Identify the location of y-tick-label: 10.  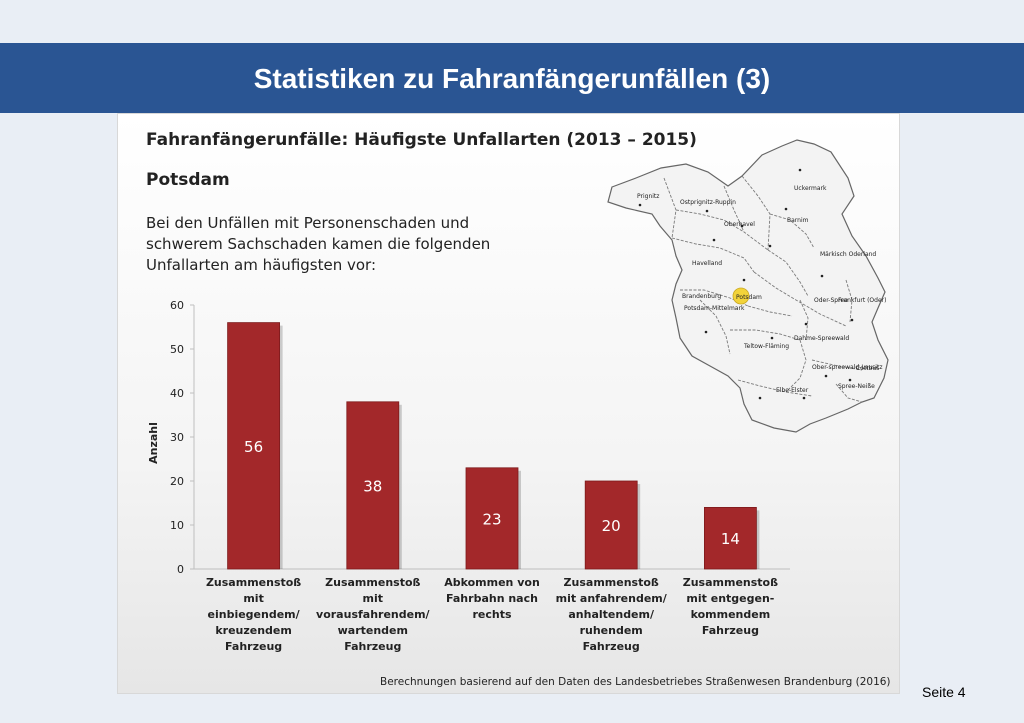
(177, 525).